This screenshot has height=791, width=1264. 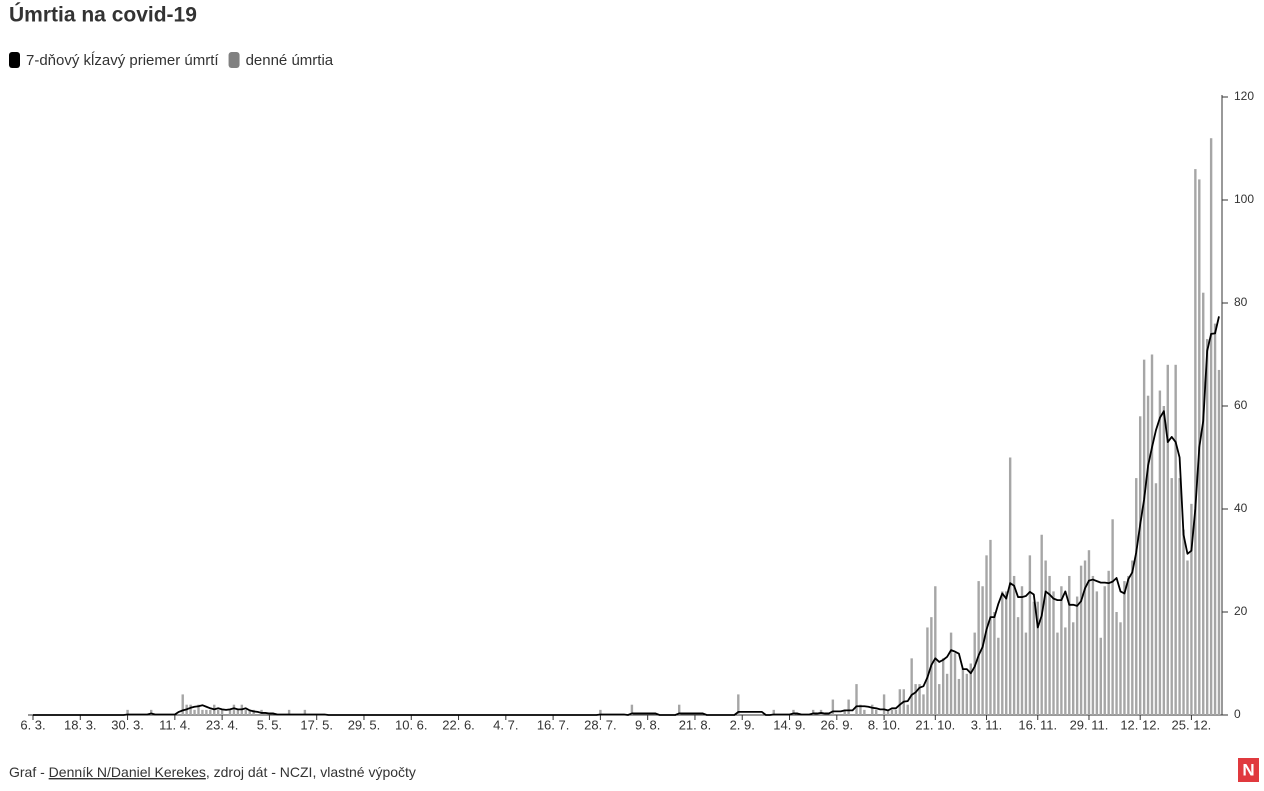 I want to click on x-tick-label: 5. 5., so click(x=269, y=724).